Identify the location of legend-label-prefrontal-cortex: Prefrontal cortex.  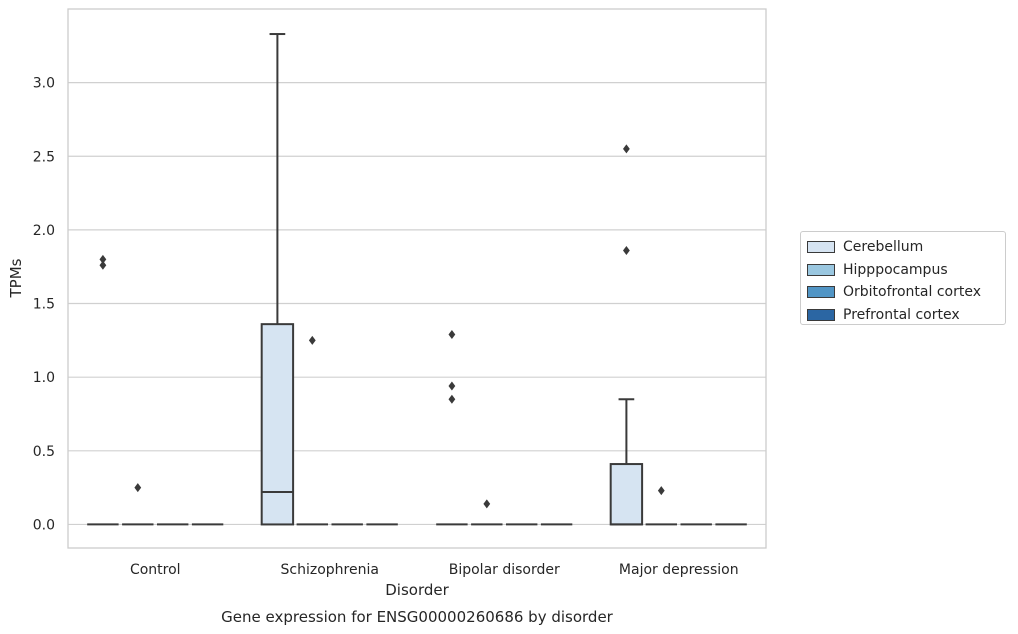
(901, 314).